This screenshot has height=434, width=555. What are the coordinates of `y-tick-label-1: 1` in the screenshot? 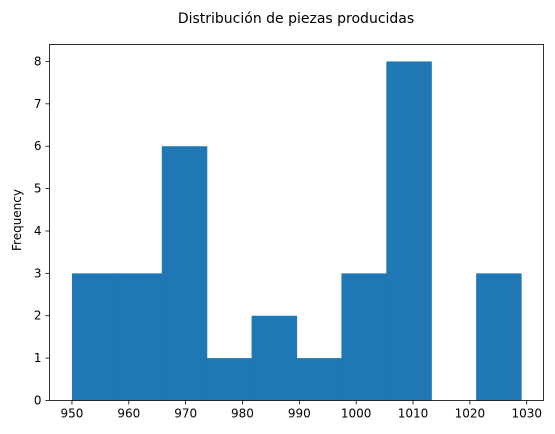 It's located at (38, 358).